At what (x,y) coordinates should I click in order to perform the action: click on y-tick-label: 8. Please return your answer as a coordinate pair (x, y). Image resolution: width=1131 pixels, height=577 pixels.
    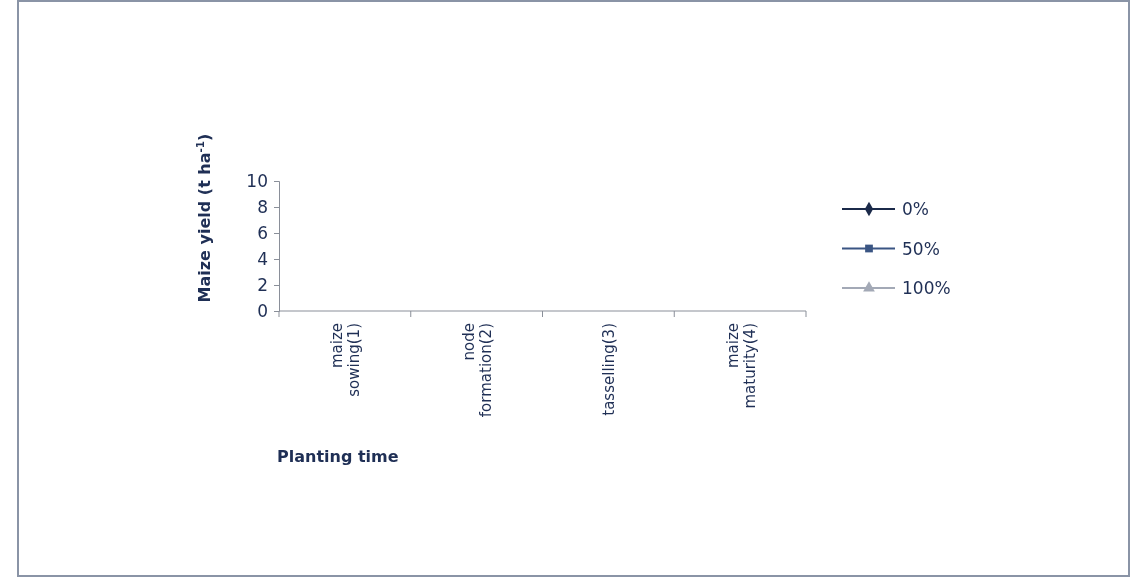
    Looking at the image, I should click on (262, 206).